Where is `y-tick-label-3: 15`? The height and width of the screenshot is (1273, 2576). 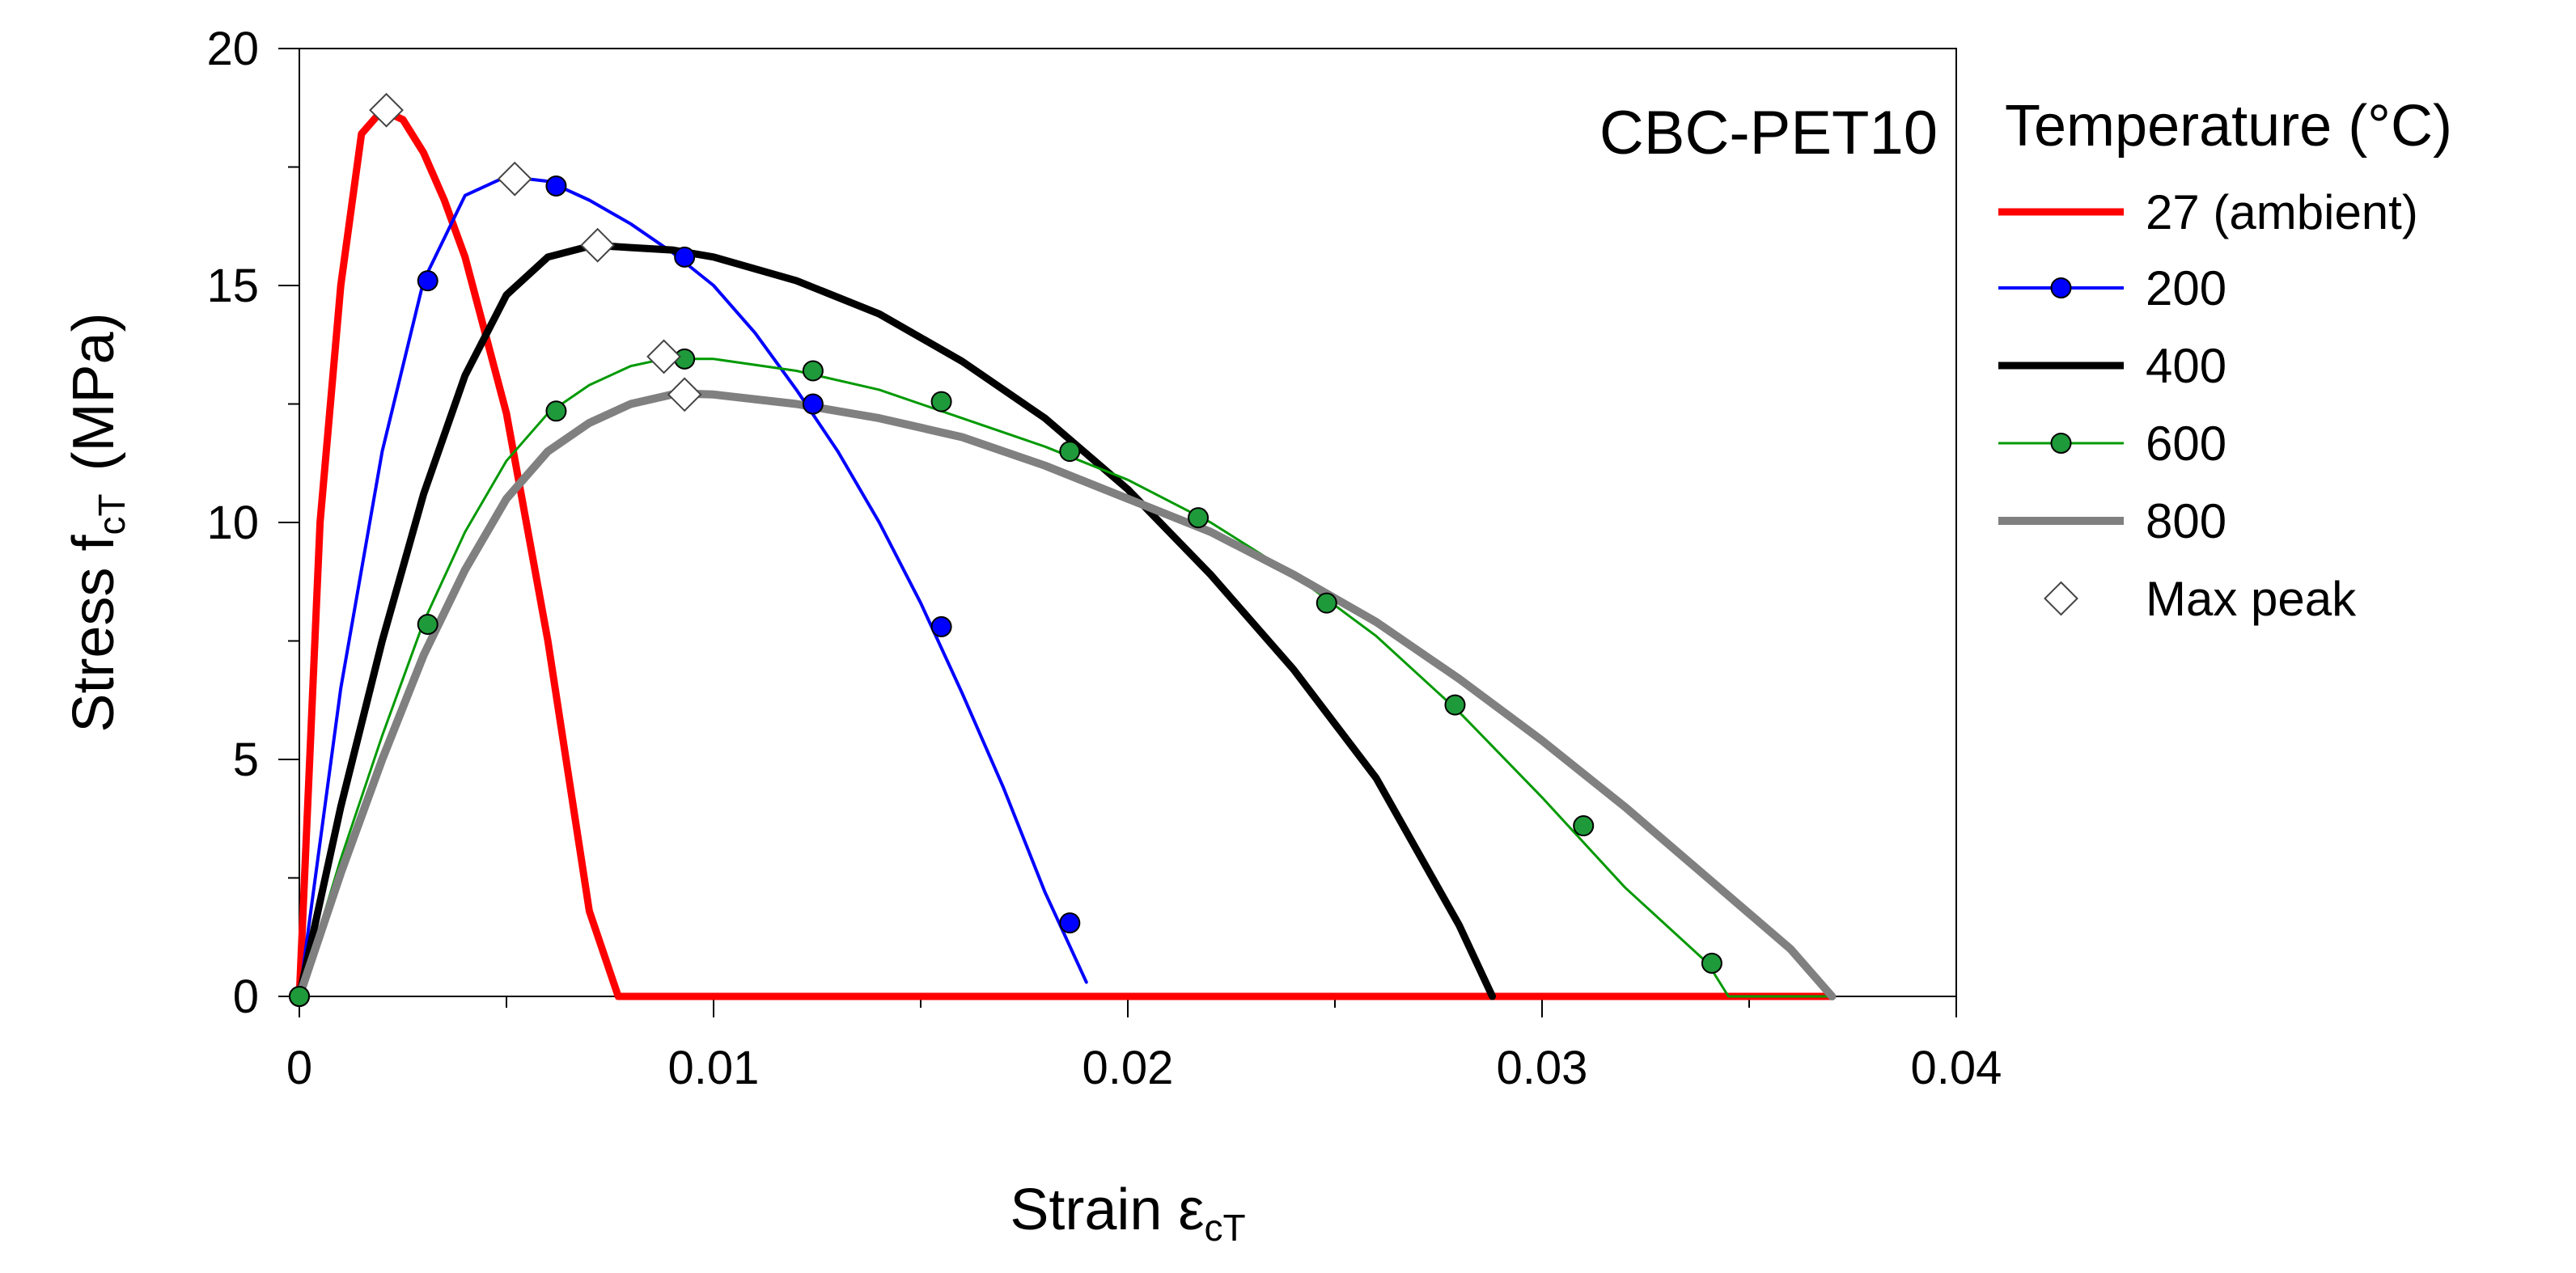
y-tick-label-3: 15 is located at coordinates (232, 286).